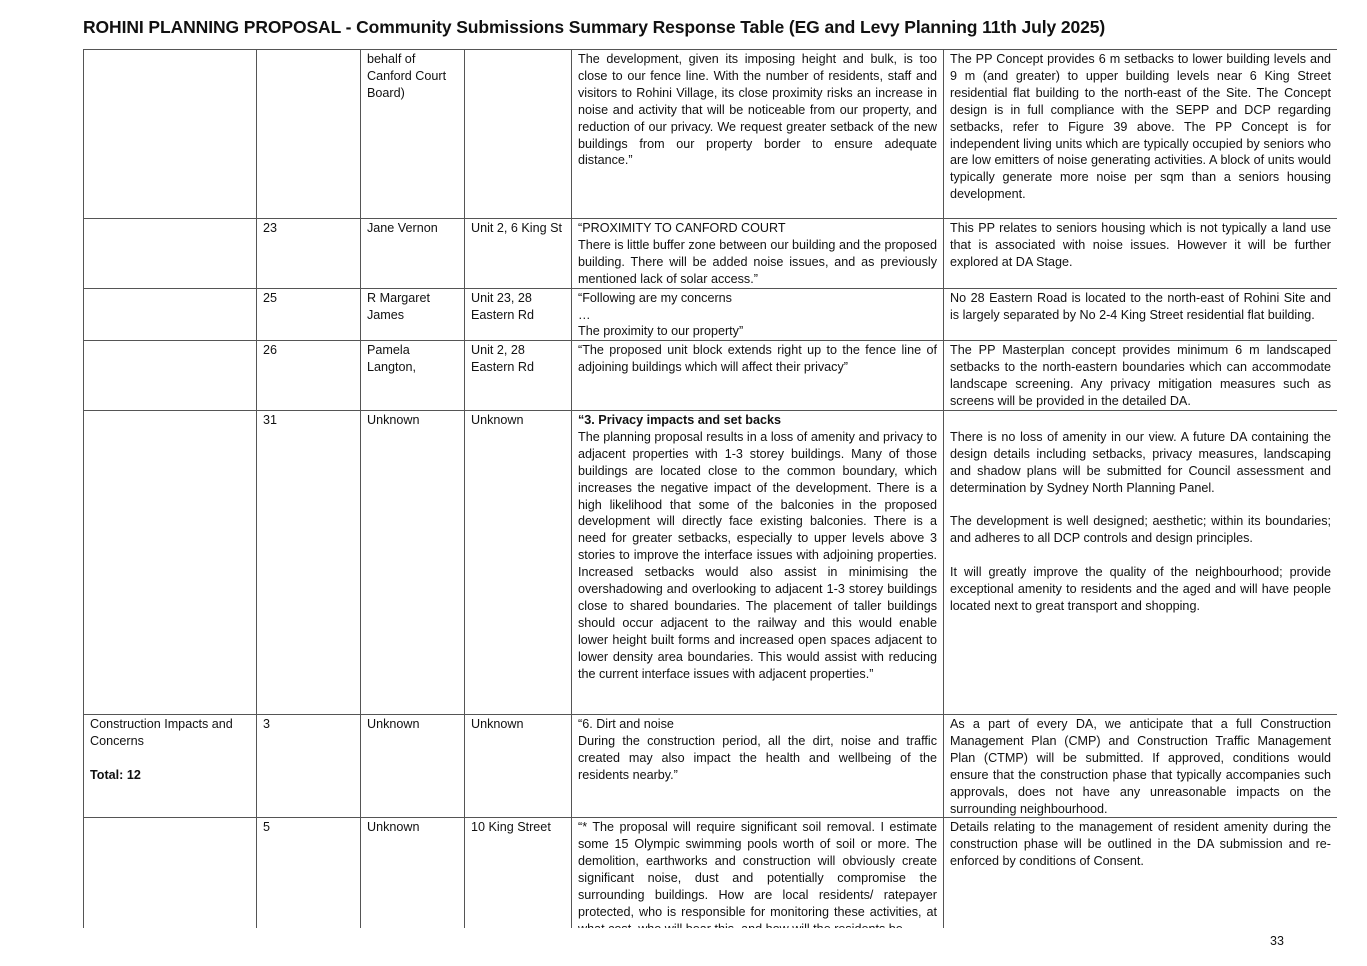  What do you see at coordinates (308, 314) in the screenshot?
I see `submission-number: 25` at bounding box center [308, 314].